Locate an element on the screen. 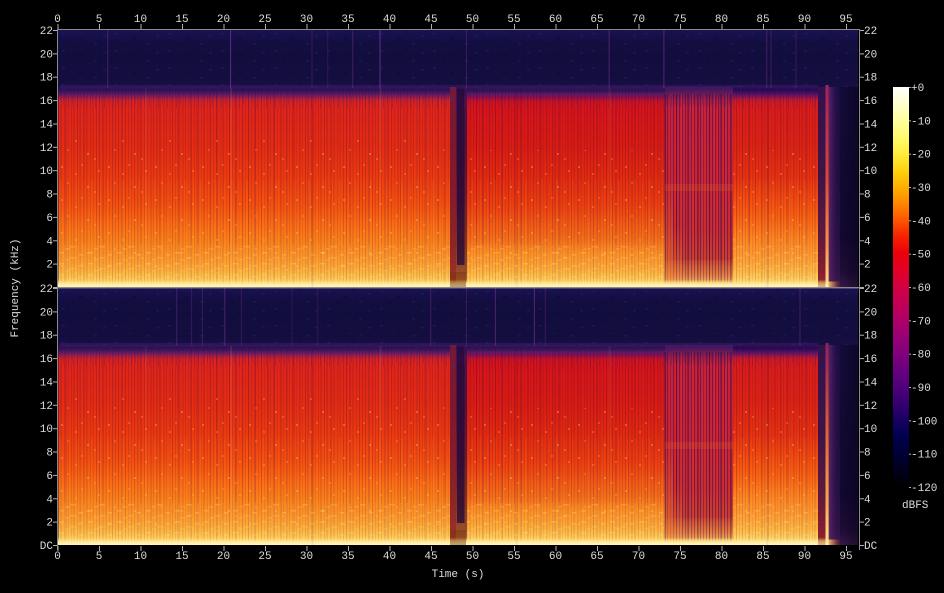 The height and width of the screenshot is (593, 944). svg-text: -20 is located at coordinates (921, 156).